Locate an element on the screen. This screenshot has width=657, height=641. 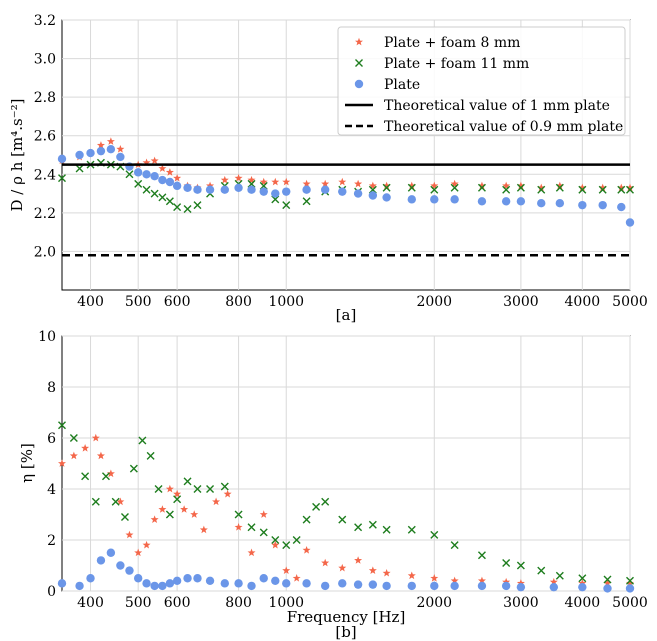
legend-item-plate: Plate is located at coordinates (387, 85).